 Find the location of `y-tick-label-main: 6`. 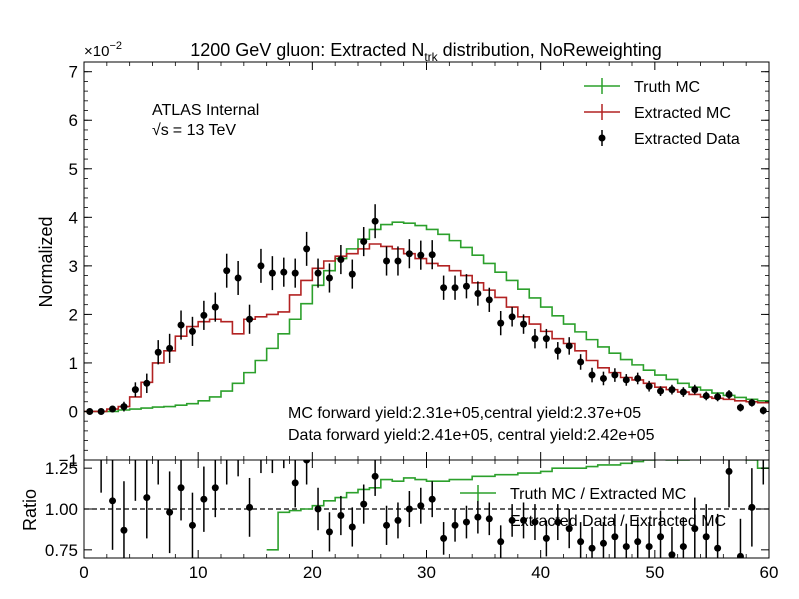

y-tick-label-main: 6 is located at coordinates (73, 120).